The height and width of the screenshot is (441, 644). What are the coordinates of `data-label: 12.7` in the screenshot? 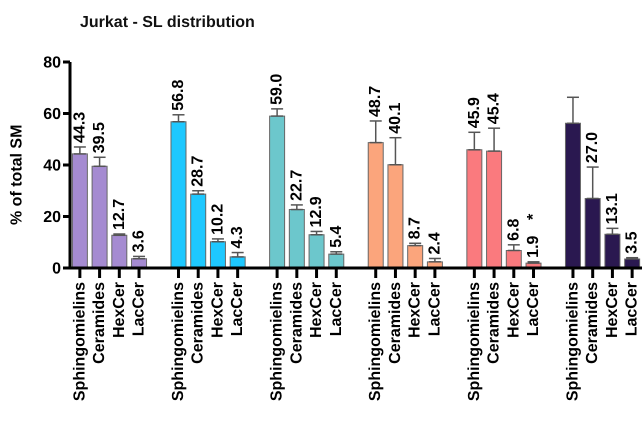 It's located at (119, 214).